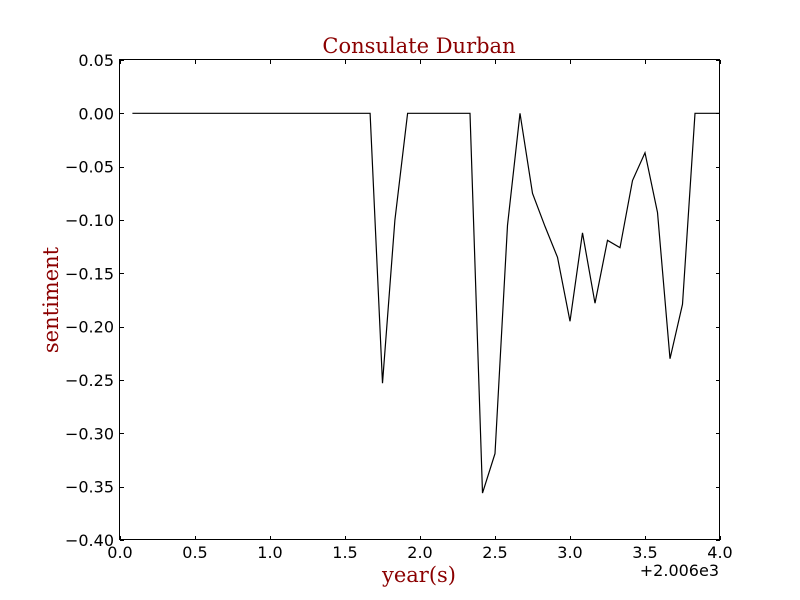  I want to click on x-tick-label: 0.0, so click(119, 552).